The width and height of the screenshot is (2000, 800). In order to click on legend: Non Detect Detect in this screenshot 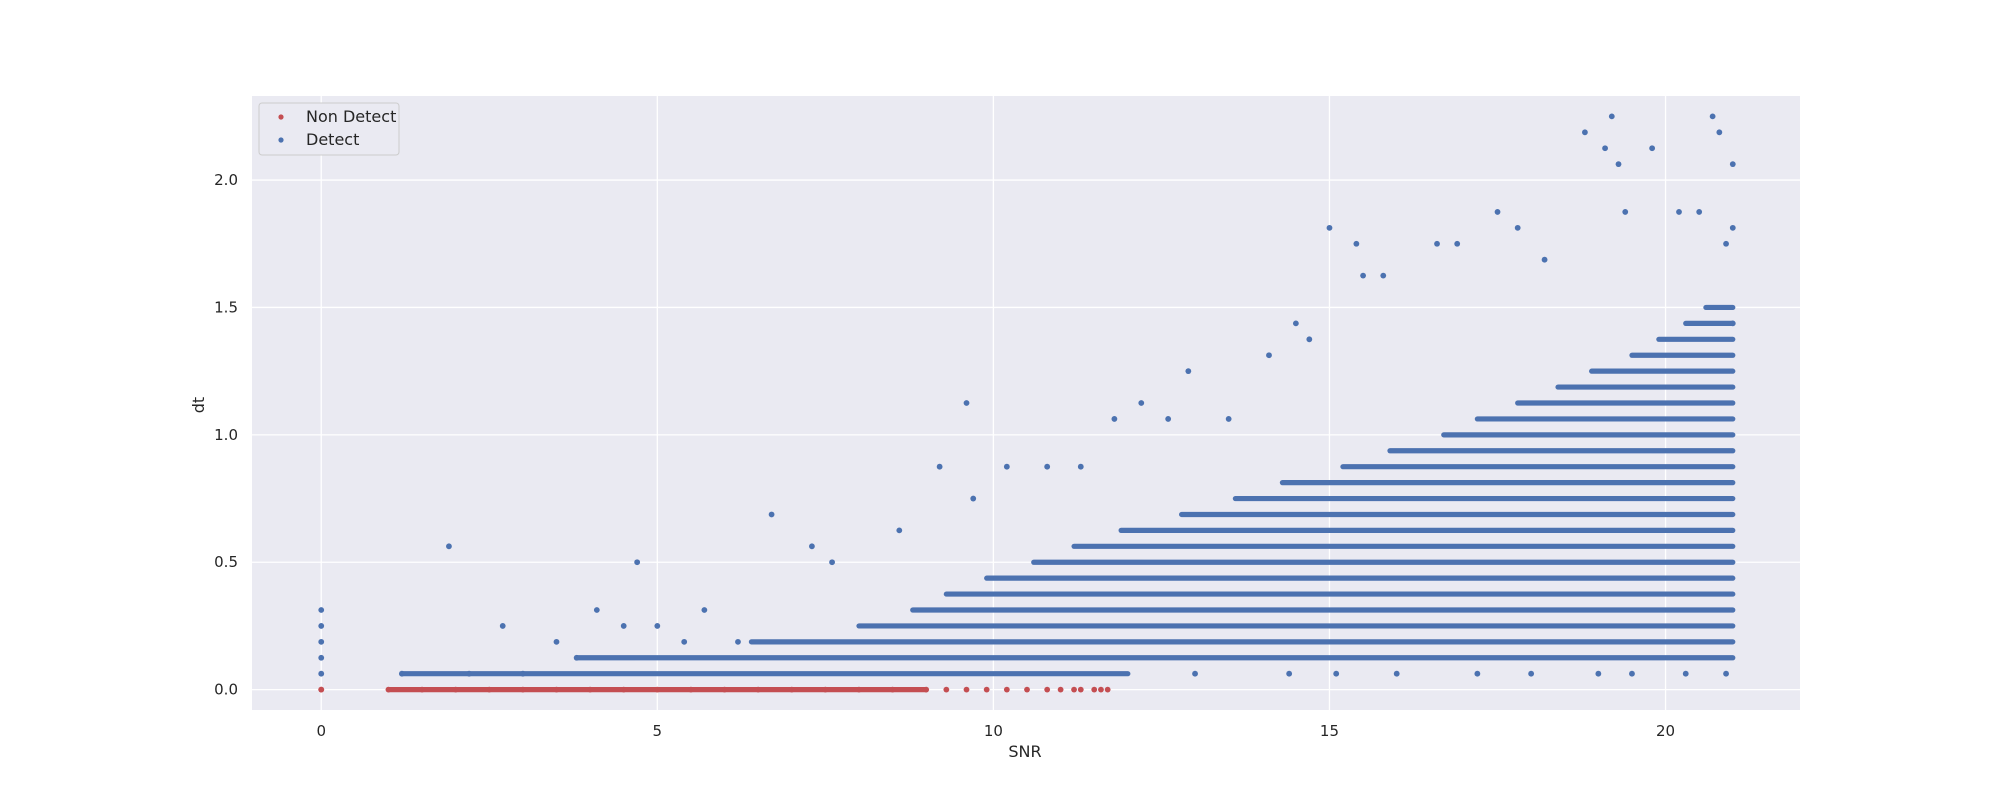, I will do `click(329, 129)`.